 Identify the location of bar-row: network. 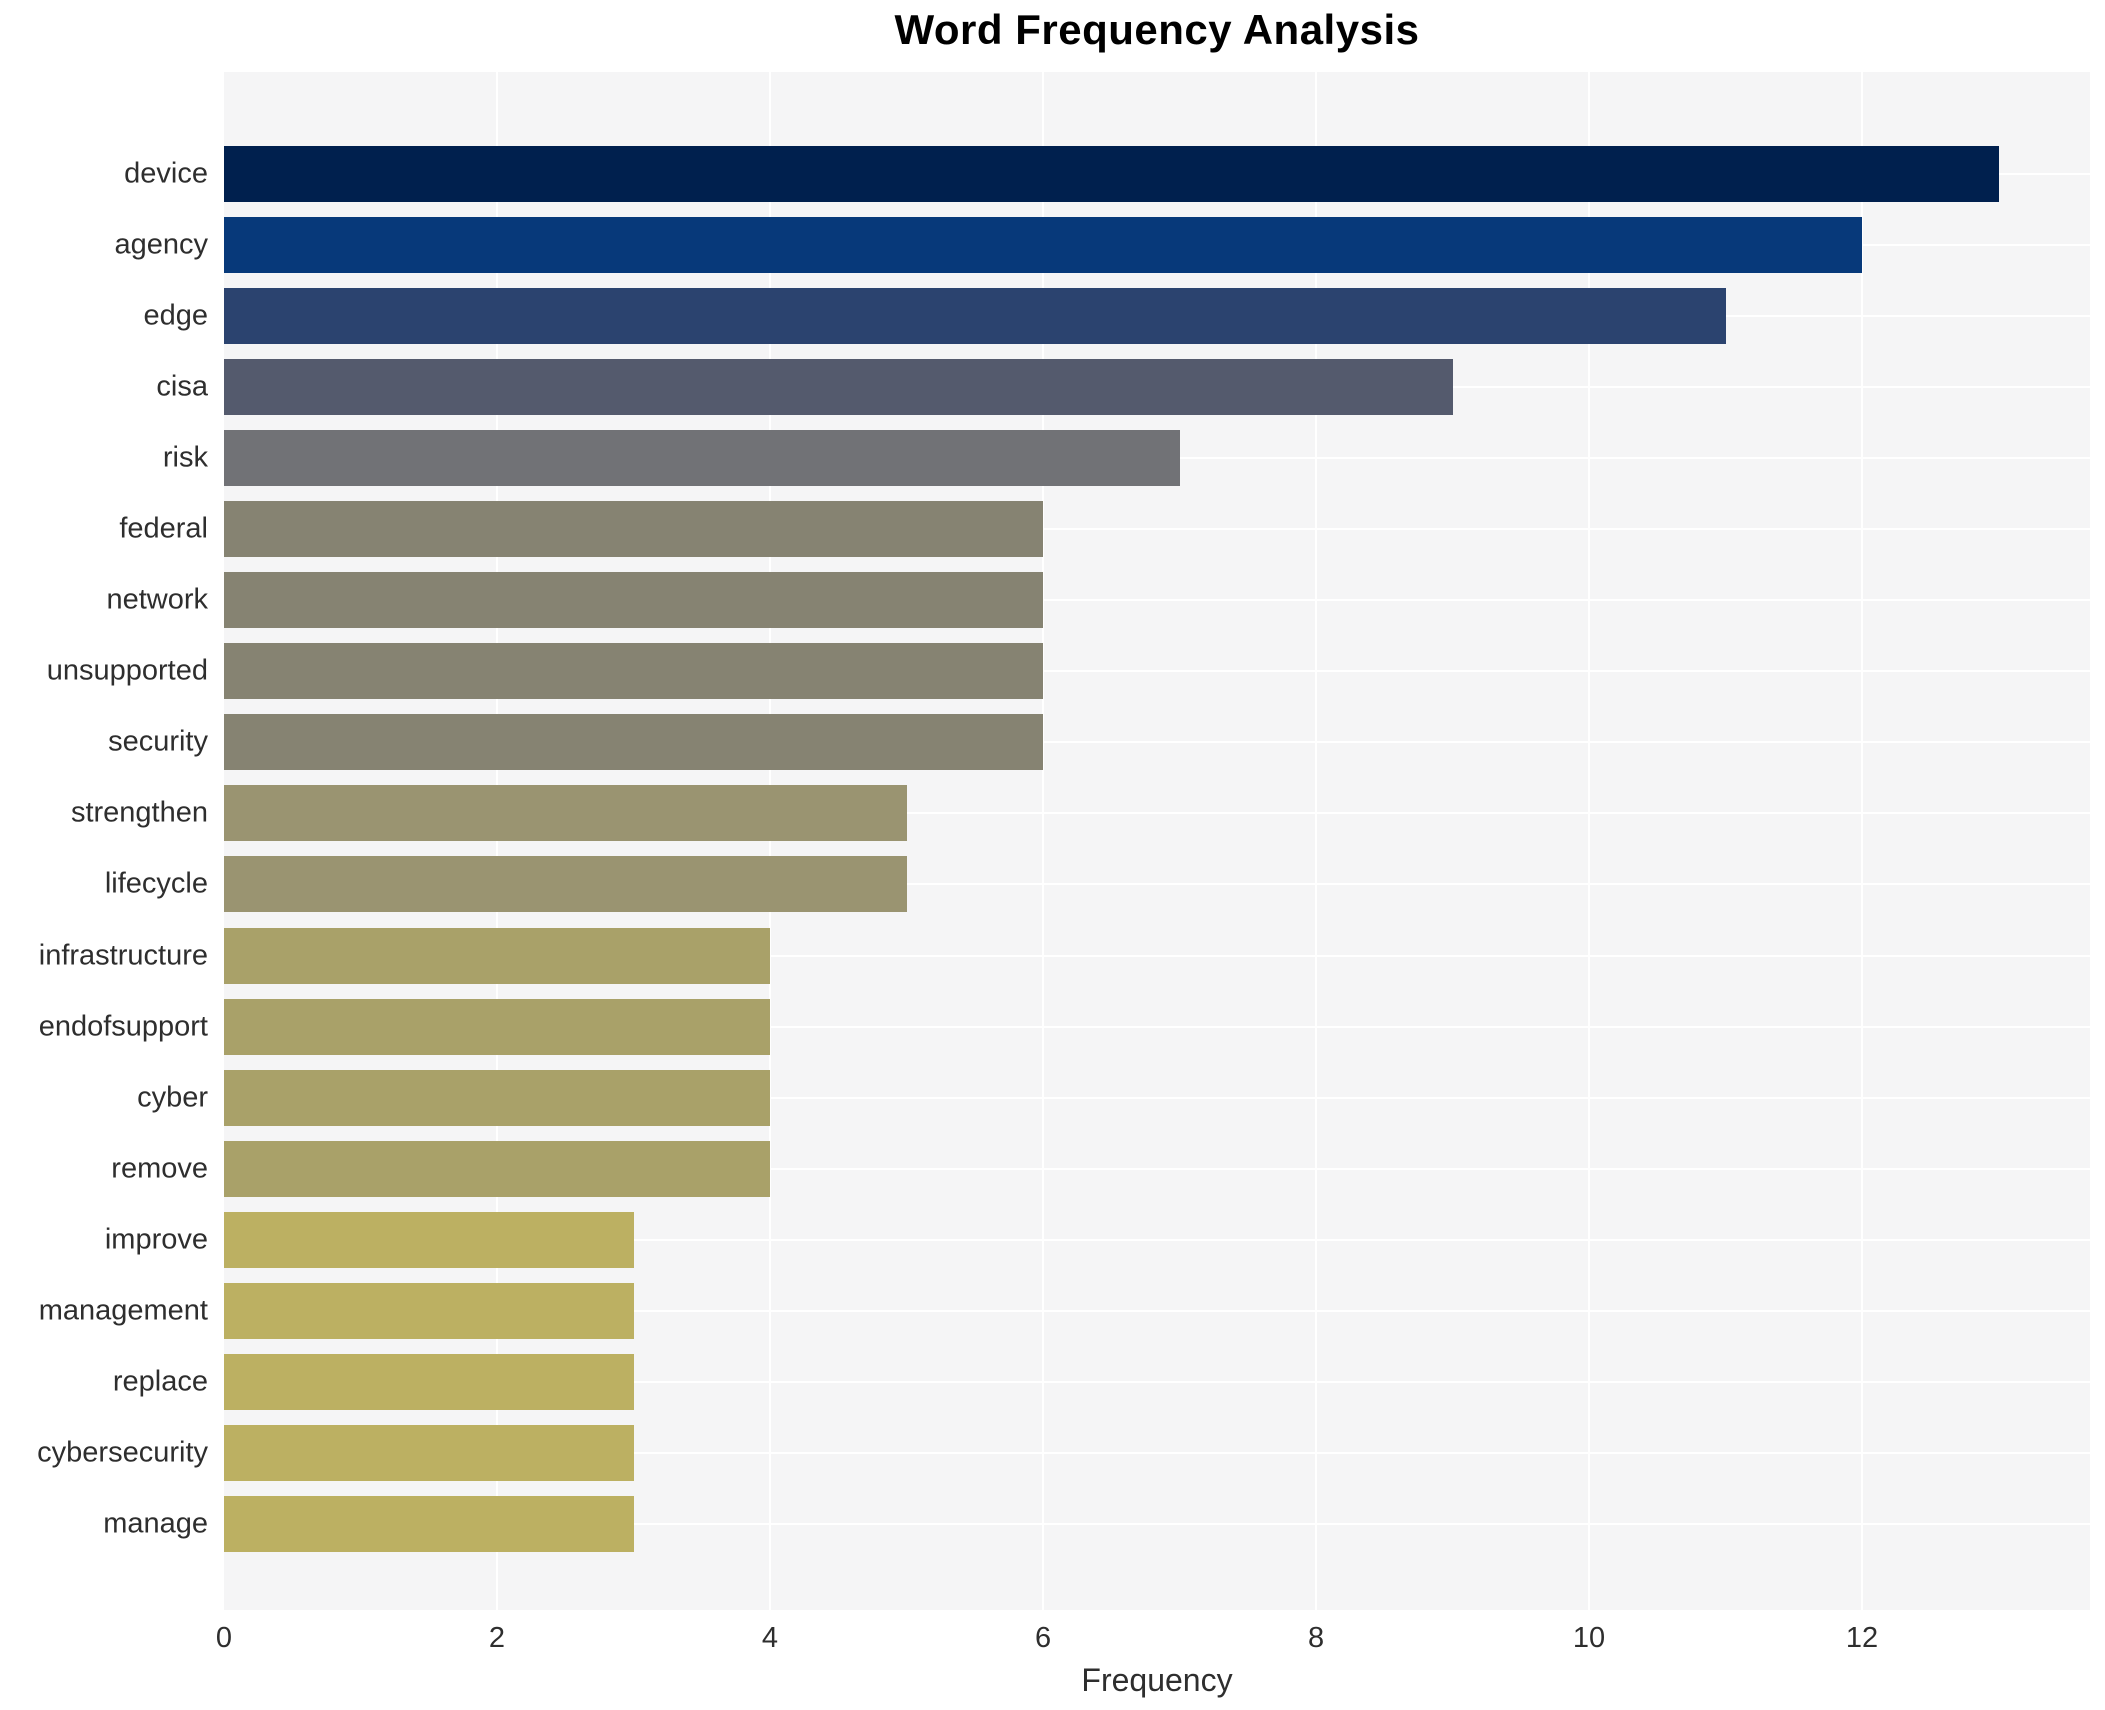
(1098, 600).